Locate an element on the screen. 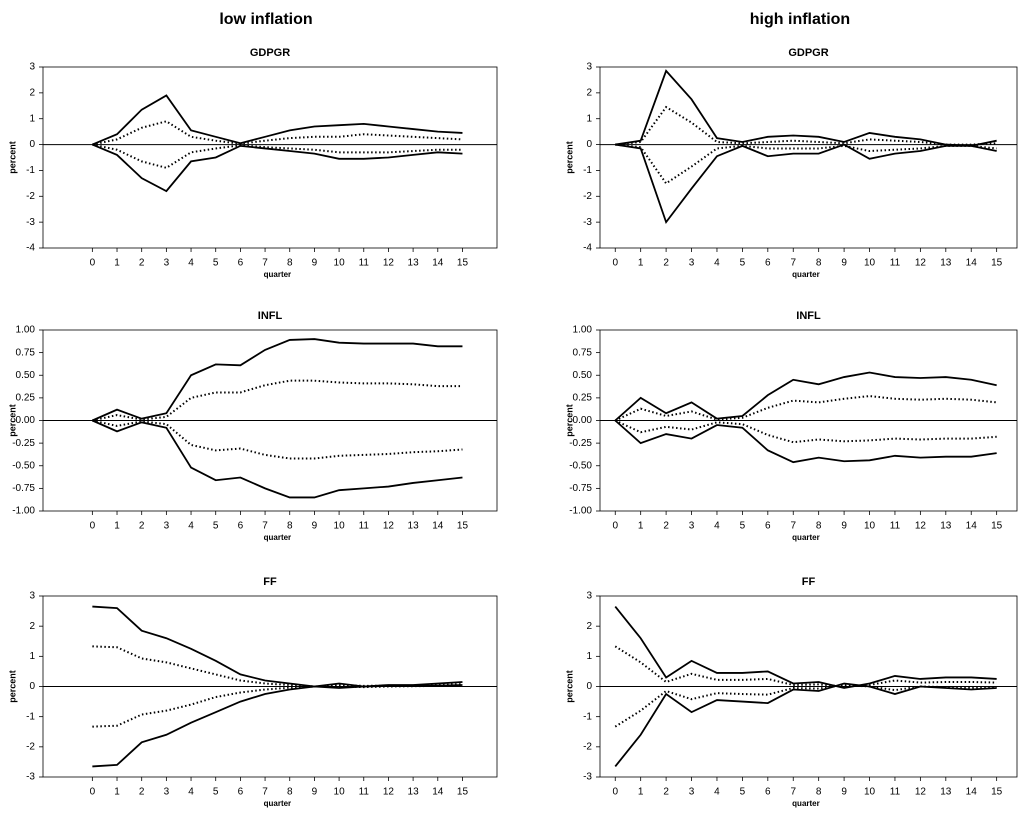 The width and height of the screenshot is (1031, 823). chart-title: GDPGR is located at coordinates (270, 53).